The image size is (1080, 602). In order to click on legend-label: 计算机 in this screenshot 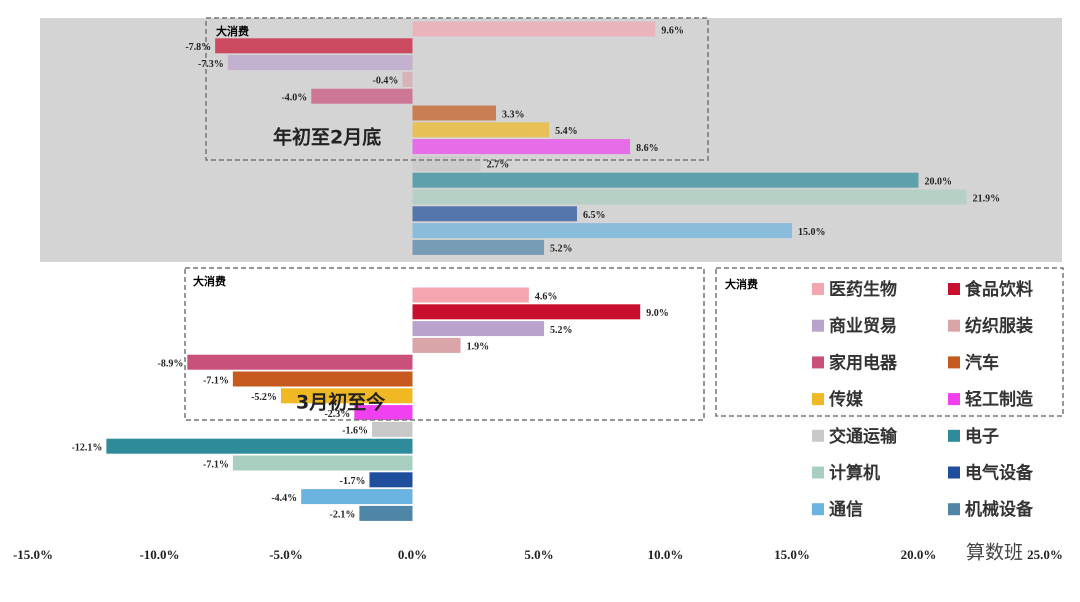, I will do `click(854, 473)`.